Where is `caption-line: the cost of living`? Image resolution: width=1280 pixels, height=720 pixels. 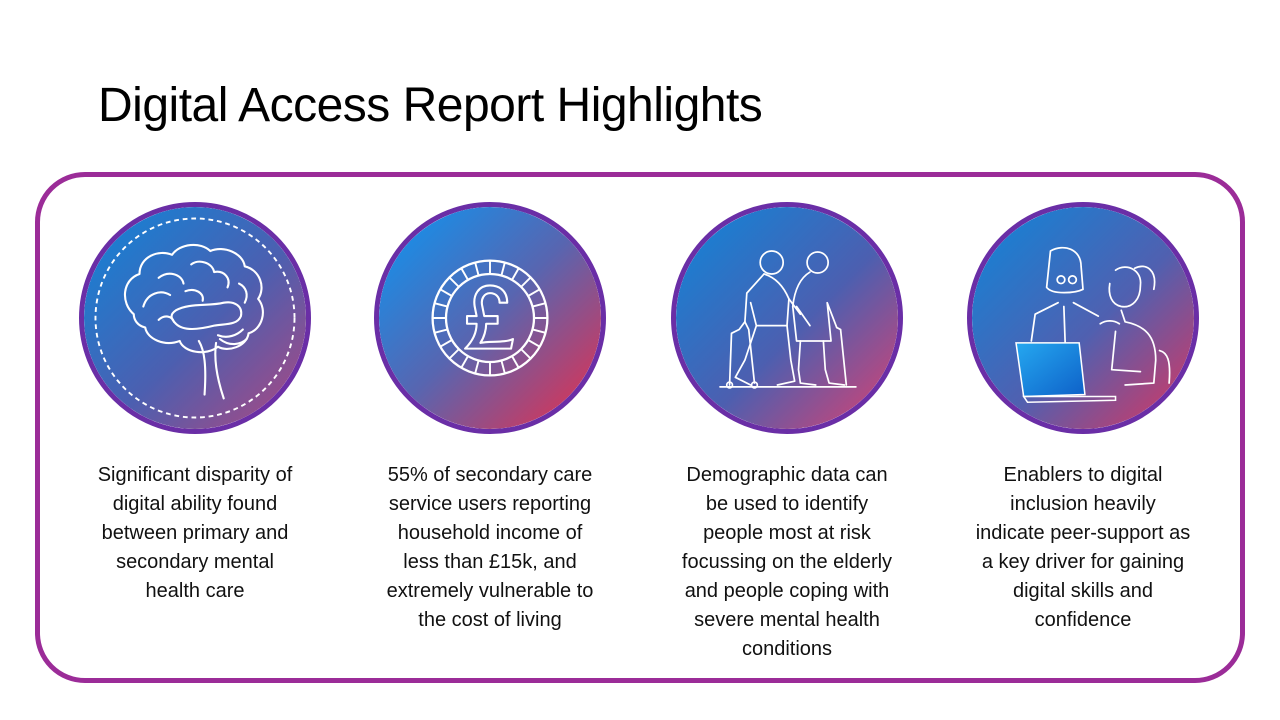 caption-line: the cost of living is located at coordinates (490, 620).